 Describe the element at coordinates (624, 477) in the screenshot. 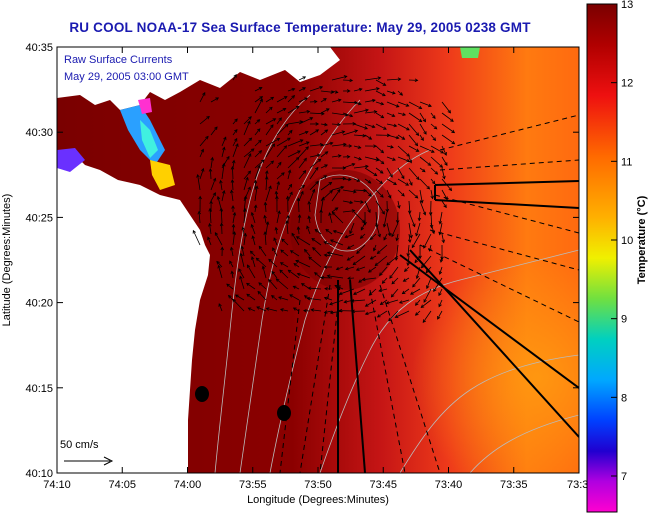

I see `colorbar-tick-label: 7` at that location.